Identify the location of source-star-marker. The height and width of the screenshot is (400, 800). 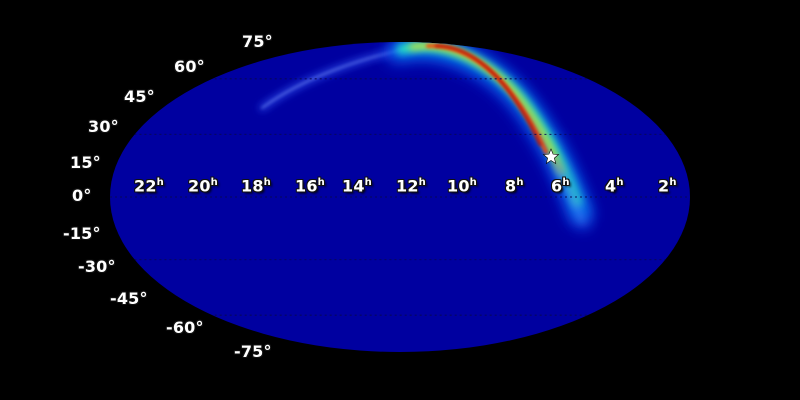
(551, 156).